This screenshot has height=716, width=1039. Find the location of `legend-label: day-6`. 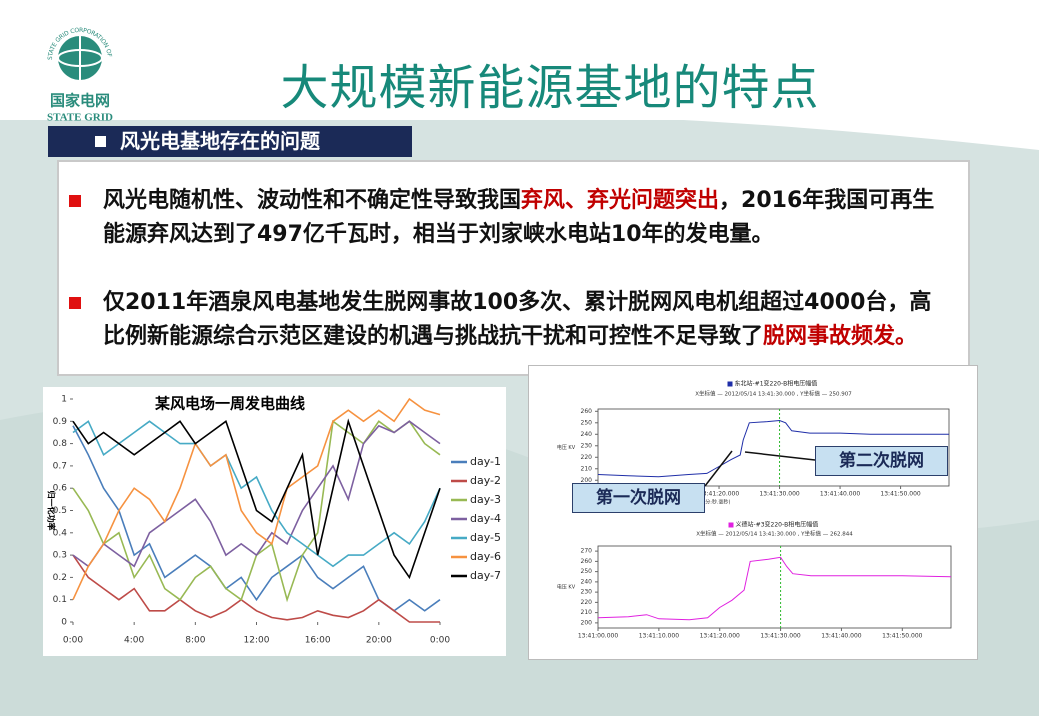

legend-label: day-6 is located at coordinates (485, 556).